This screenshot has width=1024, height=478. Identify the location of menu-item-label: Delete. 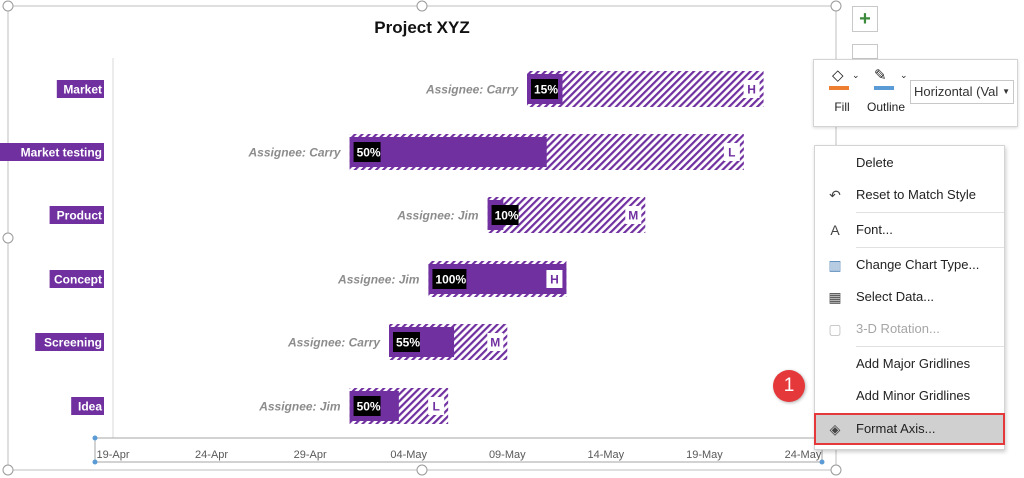
(875, 162).